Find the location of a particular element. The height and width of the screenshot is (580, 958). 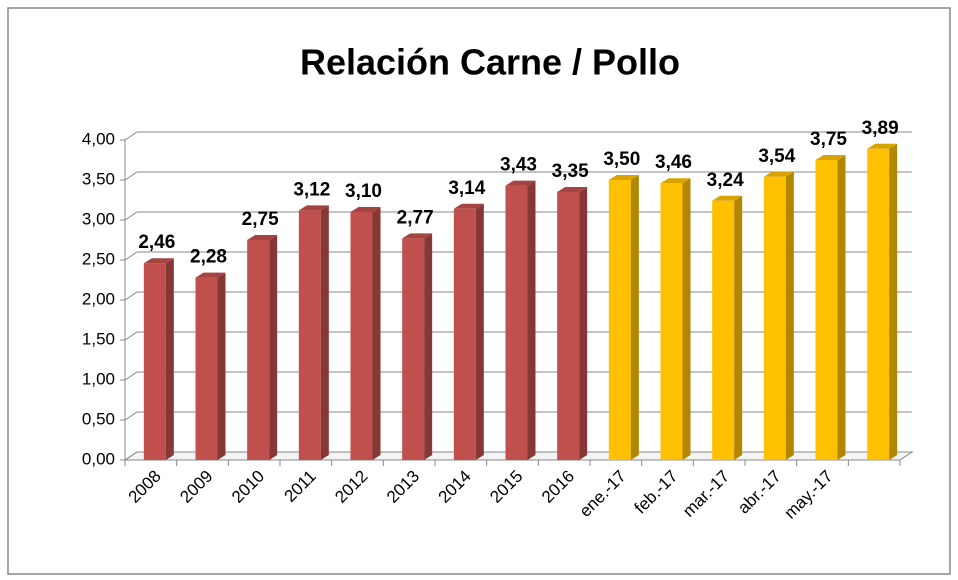

value-label: 3,46 is located at coordinates (673, 162).